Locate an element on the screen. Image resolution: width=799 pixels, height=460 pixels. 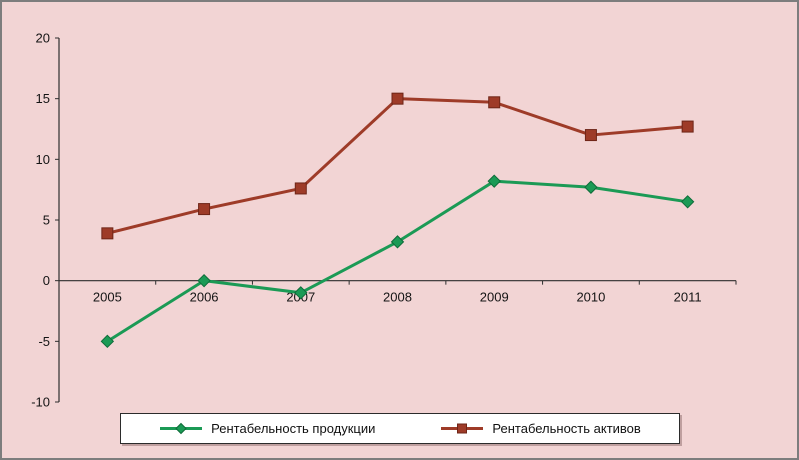
legend-marker-diamond-icon is located at coordinates (181, 428).